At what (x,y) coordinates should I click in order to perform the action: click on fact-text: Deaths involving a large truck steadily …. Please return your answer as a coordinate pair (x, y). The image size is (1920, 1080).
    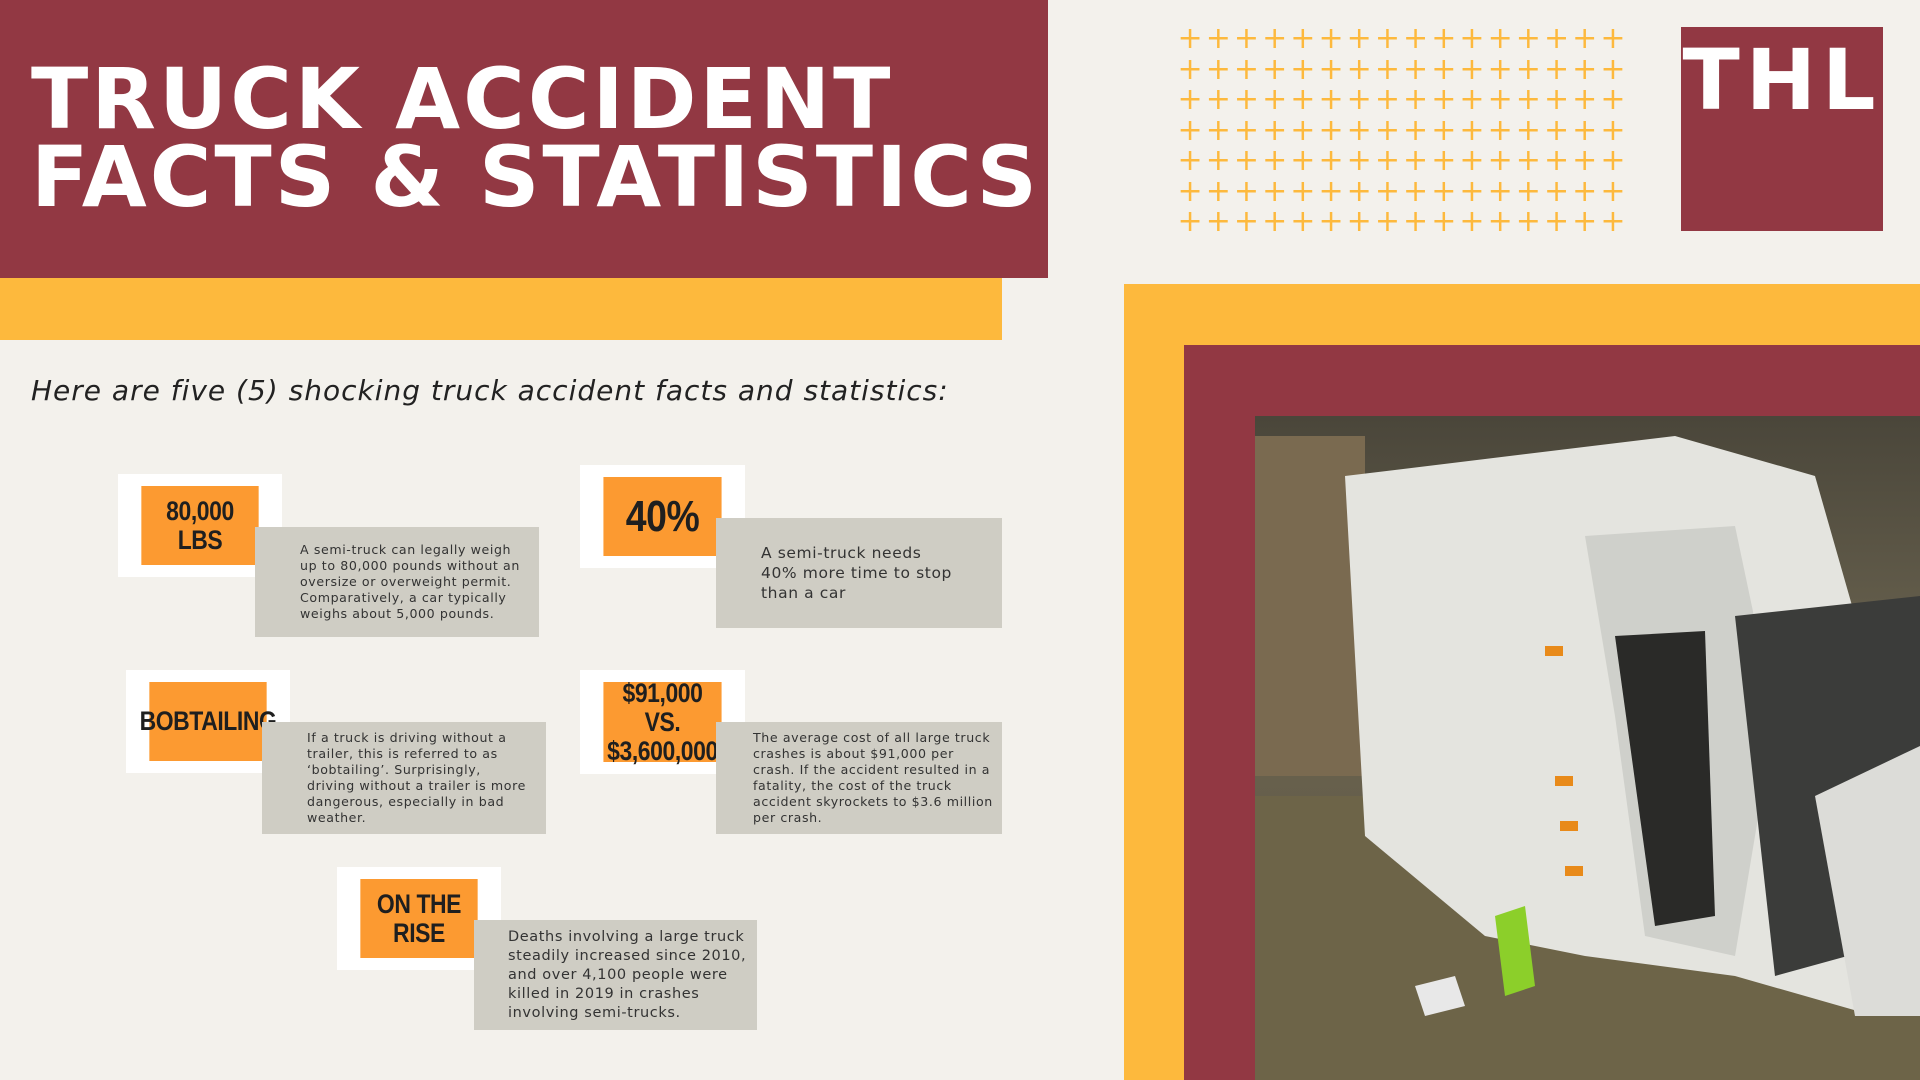
    Looking at the image, I should click on (627, 974).